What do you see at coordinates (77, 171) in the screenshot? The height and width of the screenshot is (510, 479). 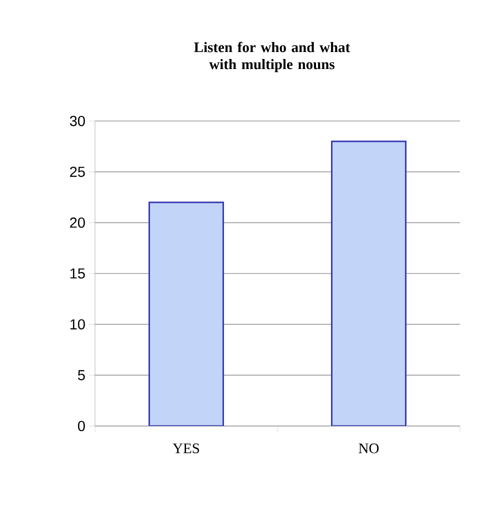 I see `y-tick-label: 25` at bounding box center [77, 171].